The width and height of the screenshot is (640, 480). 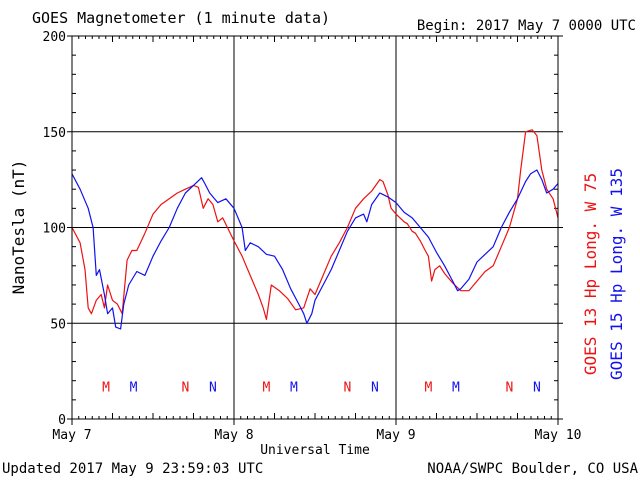 I want to click on credit-label: NOAA/SWPC Boulder, CO USA, so click(x=532, y=469).